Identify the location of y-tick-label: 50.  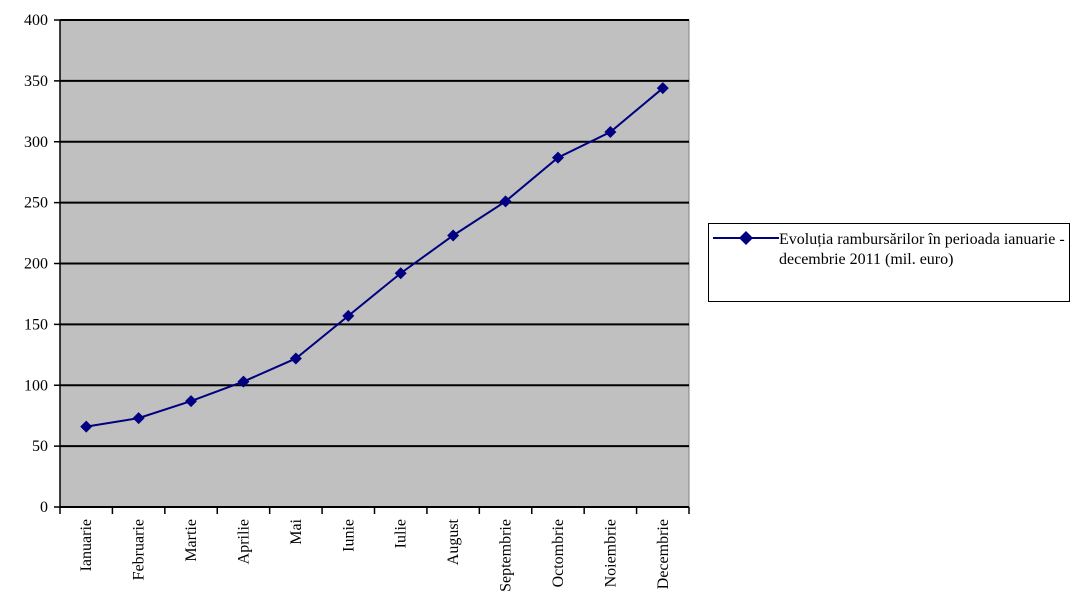
(40, 446).